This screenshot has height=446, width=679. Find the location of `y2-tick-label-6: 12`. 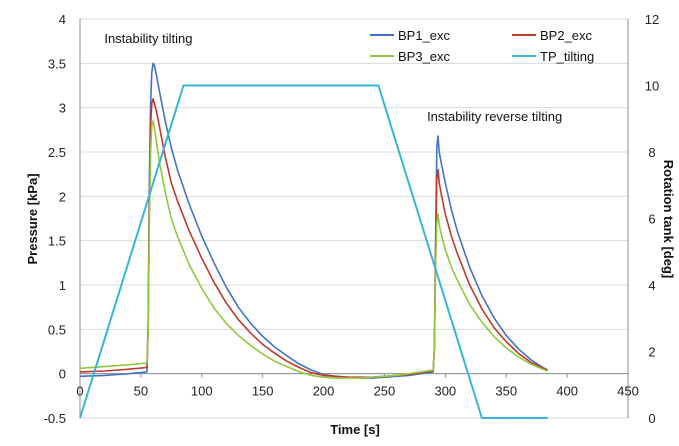

y2-tick-label-6: 12 is located at coordinates (652, 19).